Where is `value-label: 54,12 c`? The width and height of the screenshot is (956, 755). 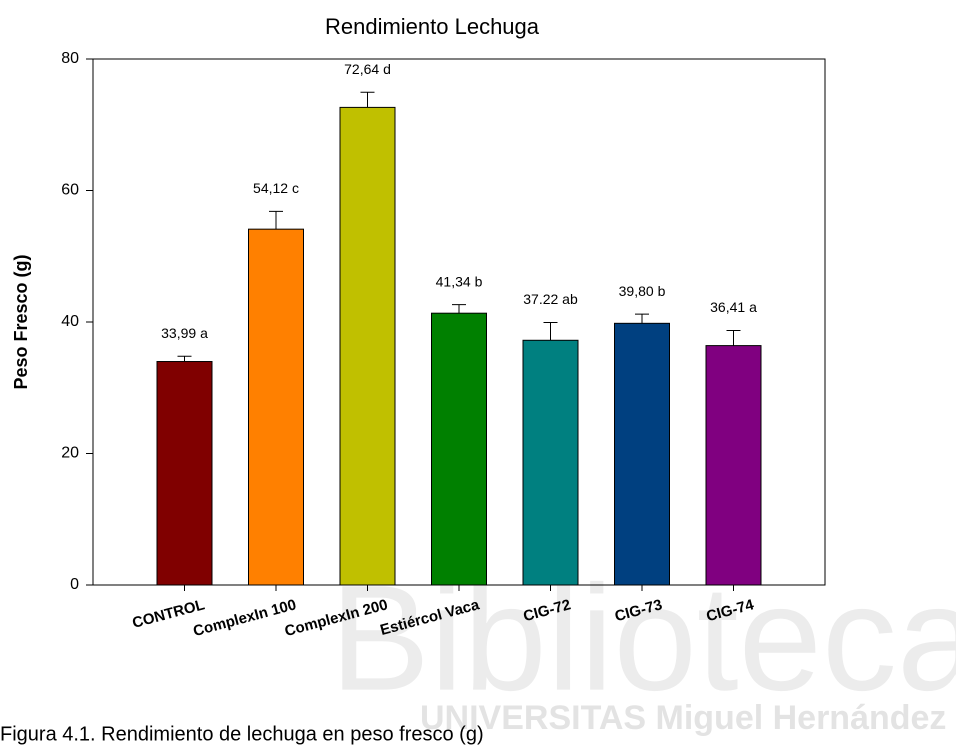 value-label: 54,12 c is located at coordinates (276, 188).